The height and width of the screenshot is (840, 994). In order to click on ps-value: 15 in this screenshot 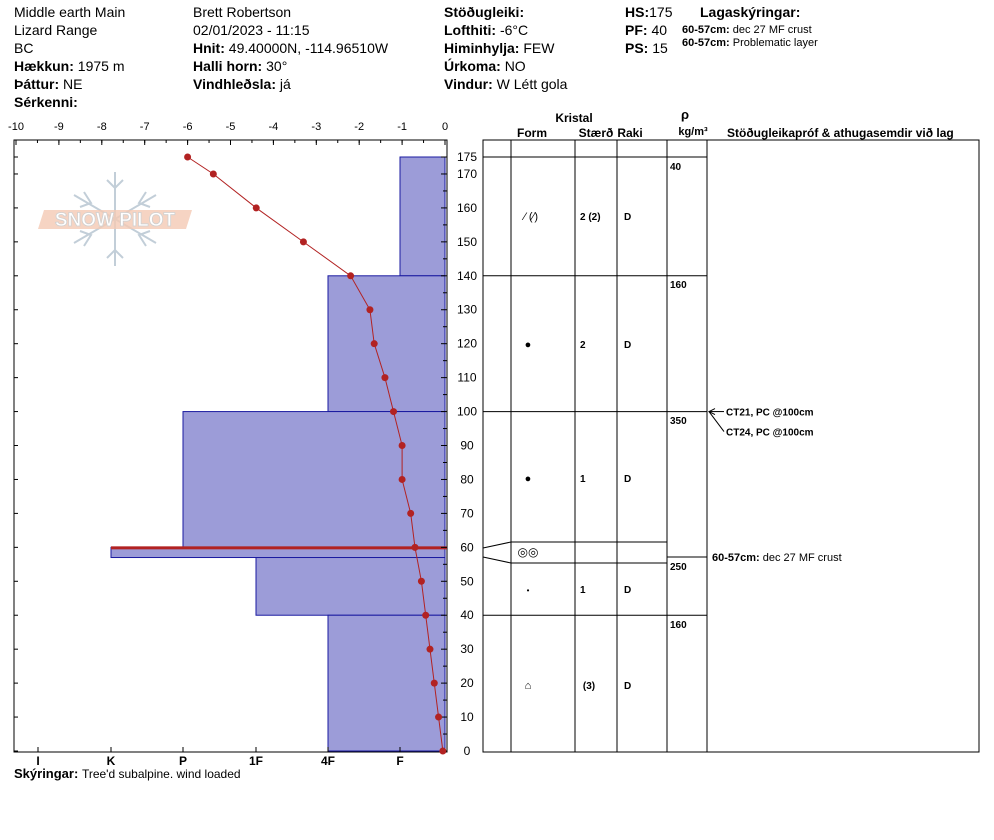, I will do `click(660, 48)`.